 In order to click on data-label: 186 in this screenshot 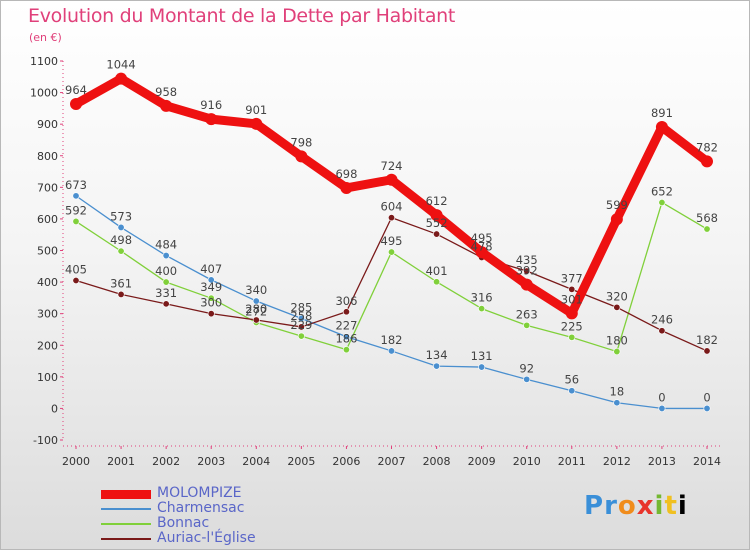, I will do `click(346, 339)`.